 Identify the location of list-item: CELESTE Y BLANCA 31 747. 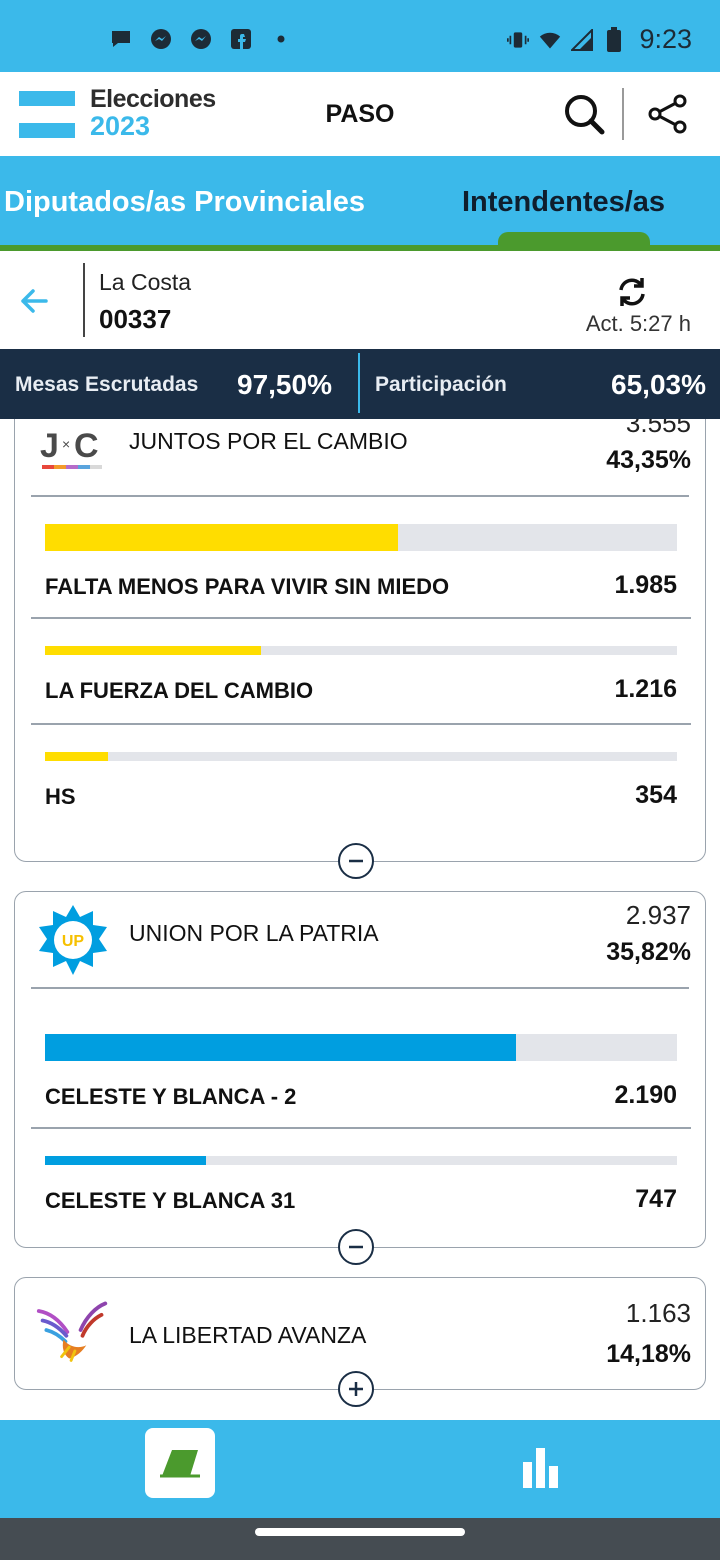
(361, 1196).